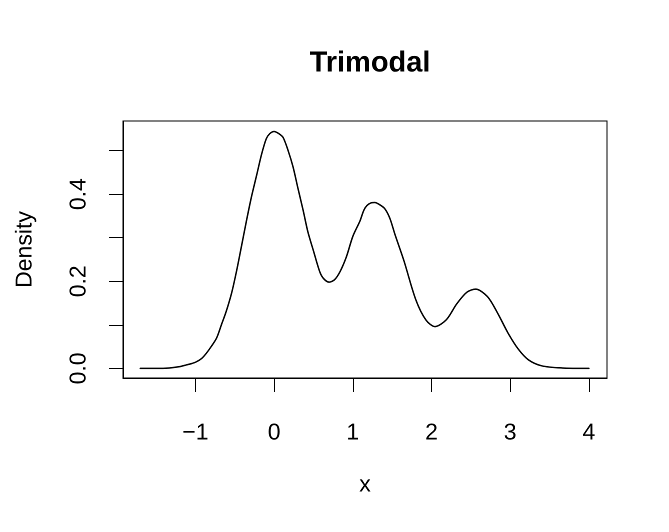 Image resolution: width=669 pixels, height=532 pixels. Describe the element at coordinates (589, 431) in the screenshot. I see `x-tick-label: 4` at that location.